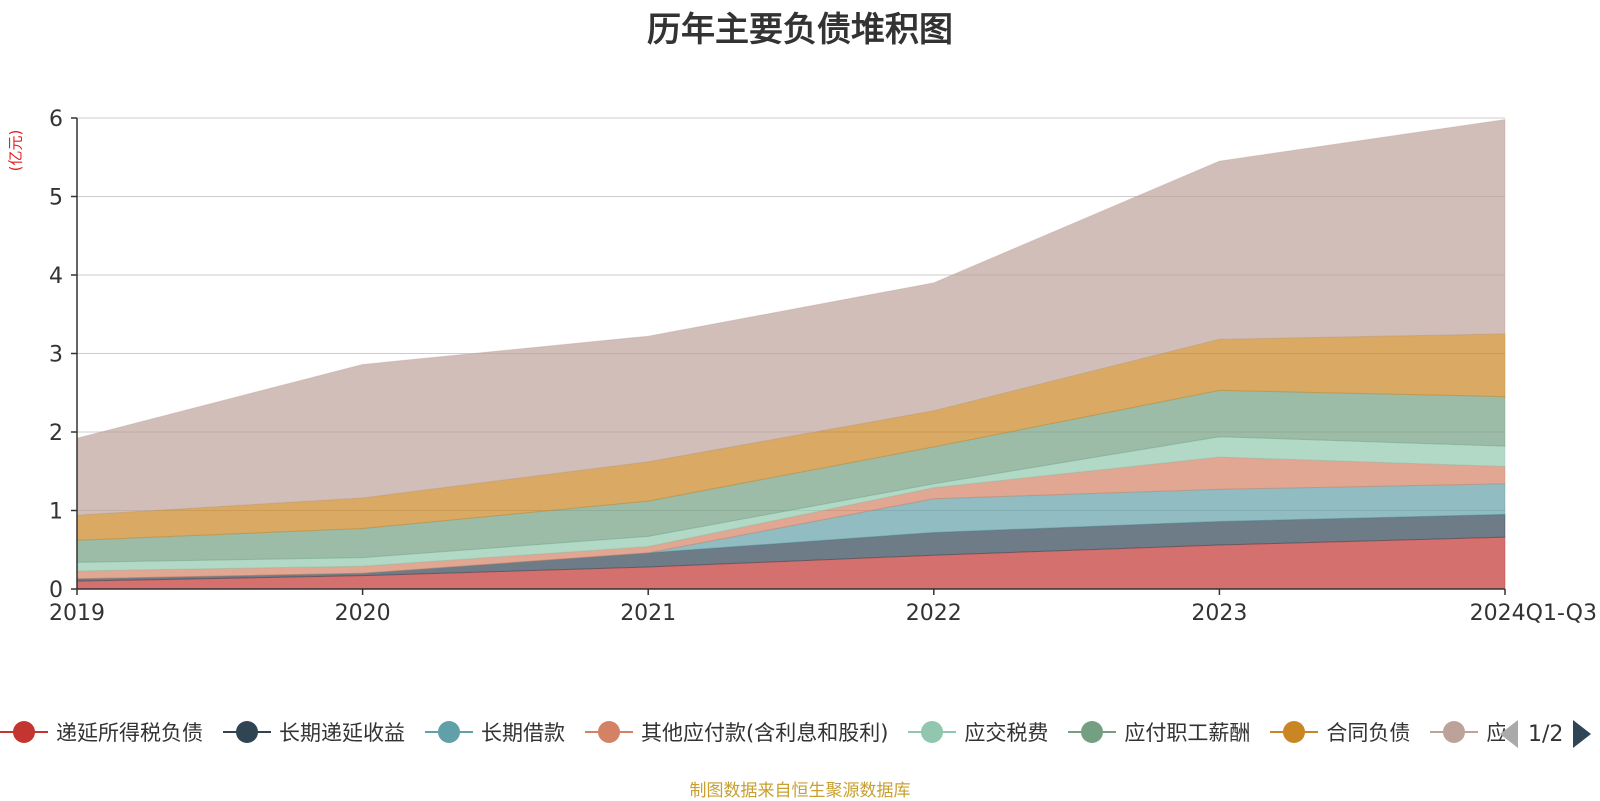 The height and width of the screenshot is (801, 1600). Describe the element at coordinates (56, 433) in the screenshot. I see `y-tick-label: 2` at that location.